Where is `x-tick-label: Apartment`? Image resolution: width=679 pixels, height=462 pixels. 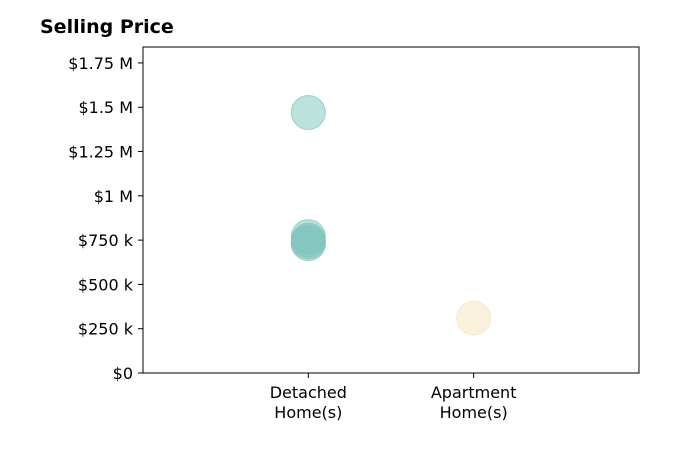
x-tick-label: Apartment is located at coordinates (474, 392).